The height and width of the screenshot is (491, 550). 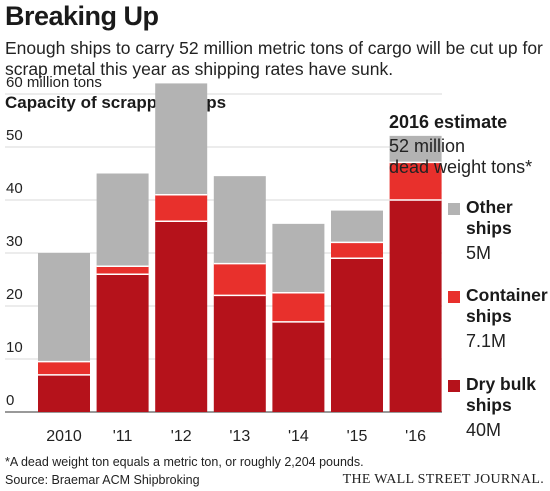 I want to click on y-tick-label: 40, so click(x=14, y=188).